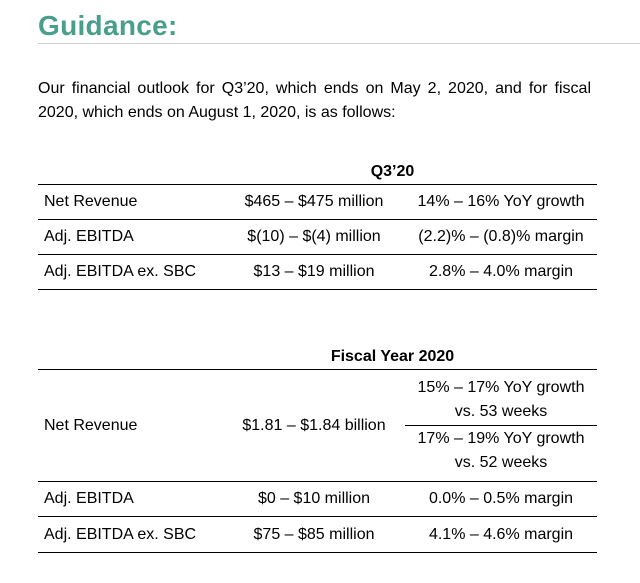 This screenshot has width=640, height=583. What do you see at coordinates (392, 356) in the screenshot?
I see `fy-table-title: Fiscal Year 2020` at bounding box center [392, 356].